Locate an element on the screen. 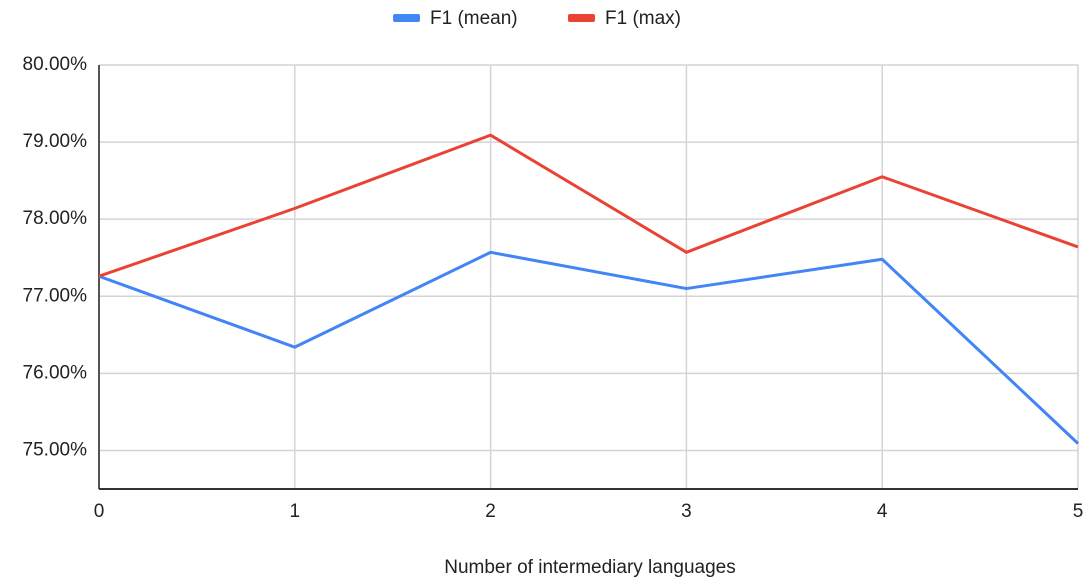 This screenshot has width=1091, height=582. x-tick-label: 2 is located at coordinates (490, 511).